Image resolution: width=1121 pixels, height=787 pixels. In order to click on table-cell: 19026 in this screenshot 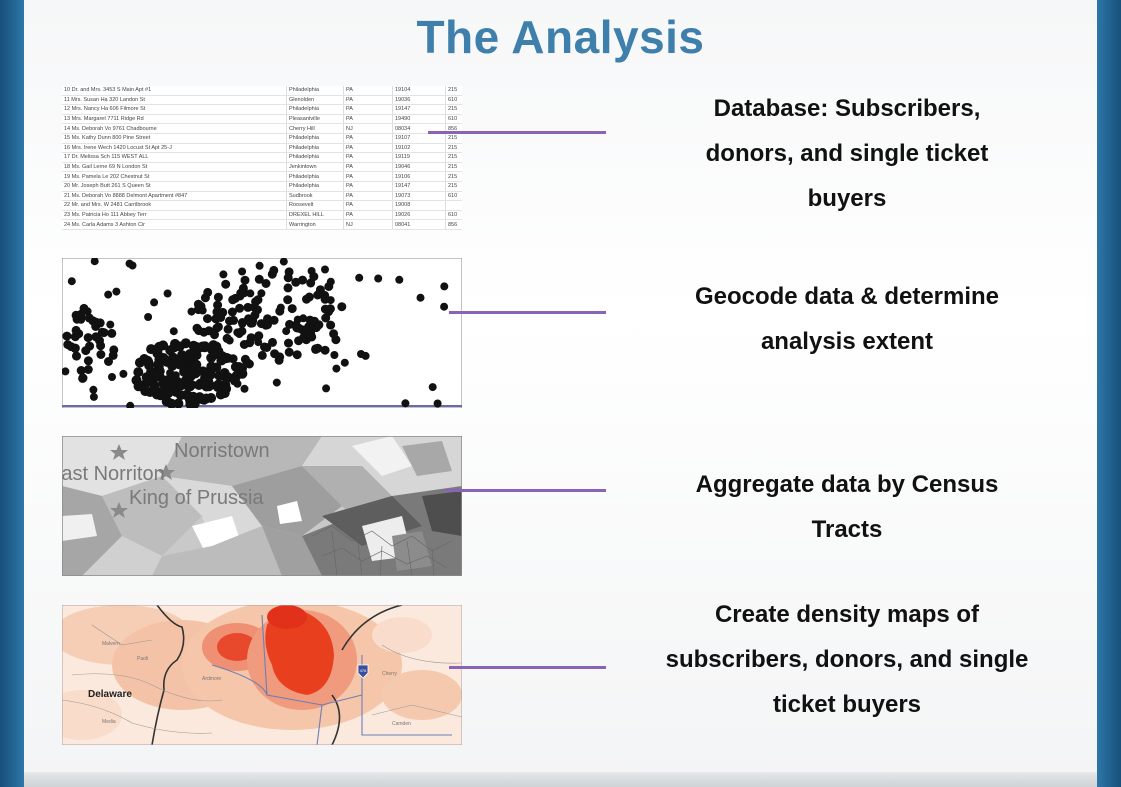, I will do `click(419, 215)`.